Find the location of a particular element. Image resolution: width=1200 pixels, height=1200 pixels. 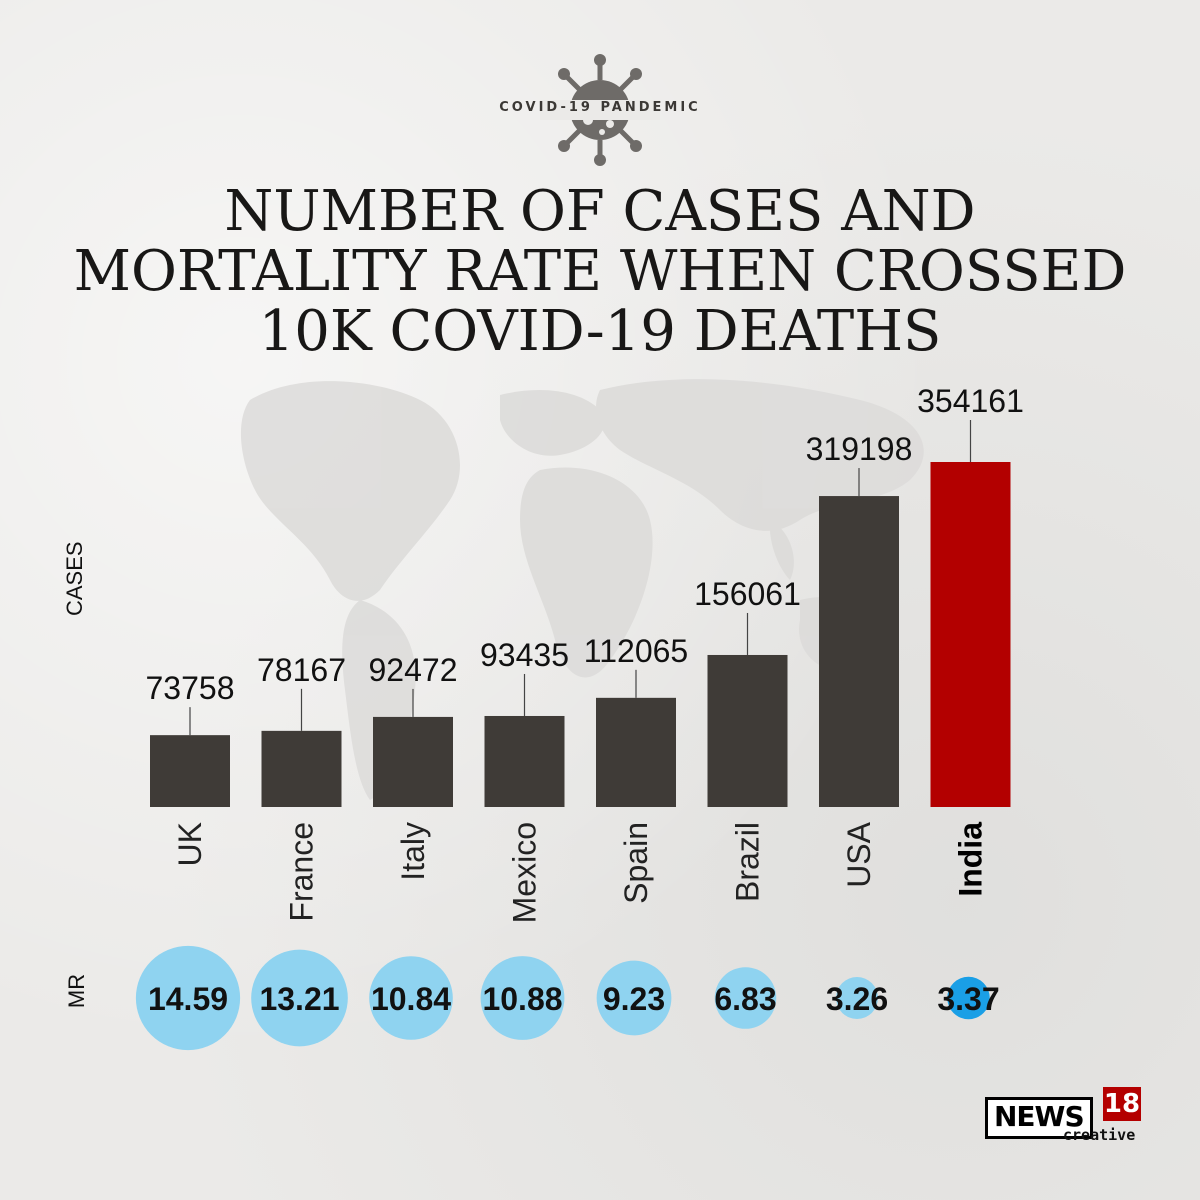

logo-sub: creative is located at coordinates (1099, 1135).